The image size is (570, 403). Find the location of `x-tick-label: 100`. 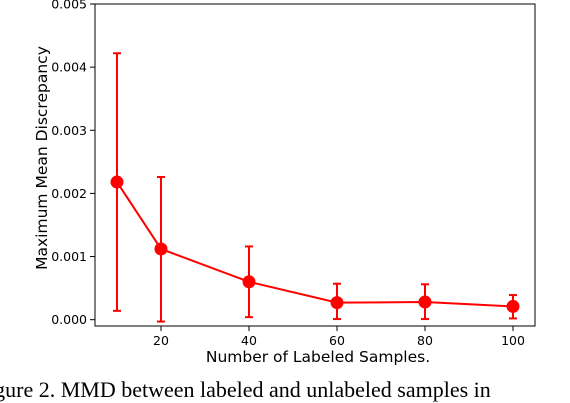

x-tick-label: 100 is located at coordinates (513, 340).